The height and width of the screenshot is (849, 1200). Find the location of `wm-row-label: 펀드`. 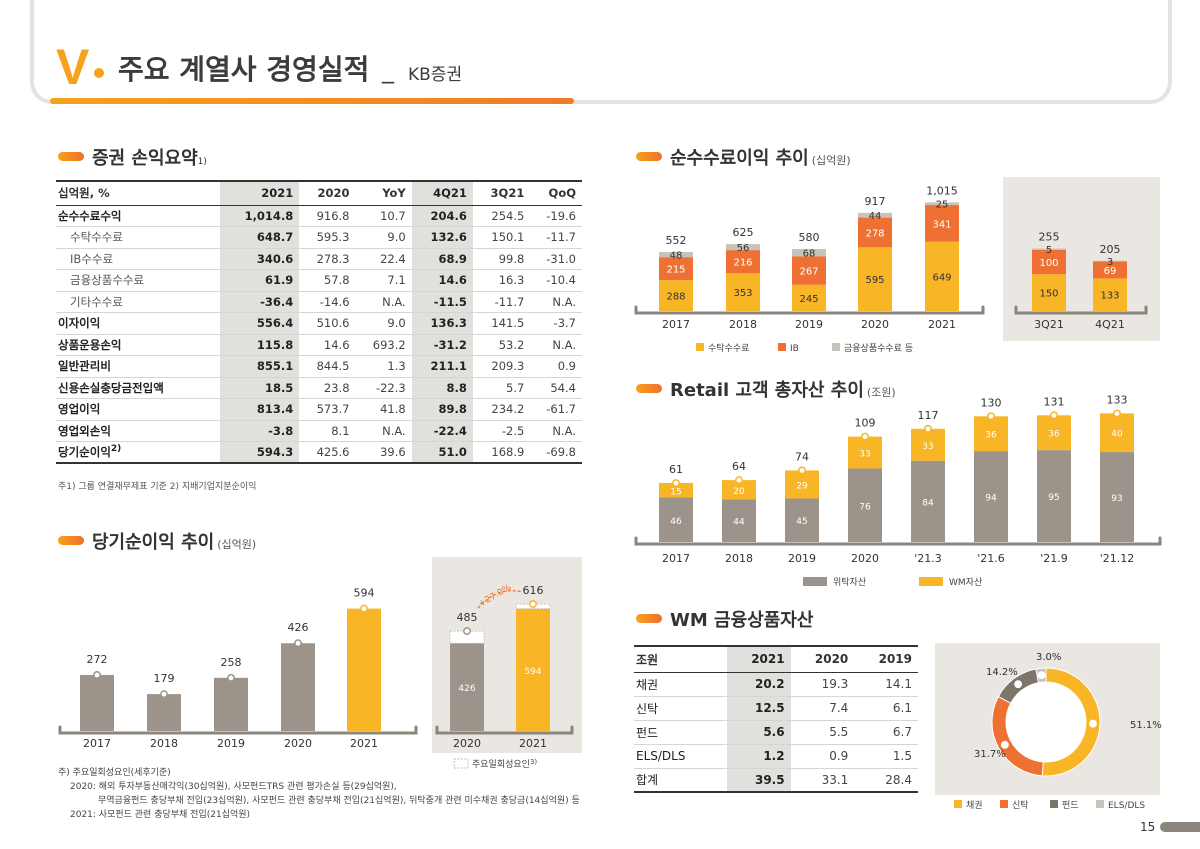

wm-row-label: 펀드 is located at coordinates (680, 732).